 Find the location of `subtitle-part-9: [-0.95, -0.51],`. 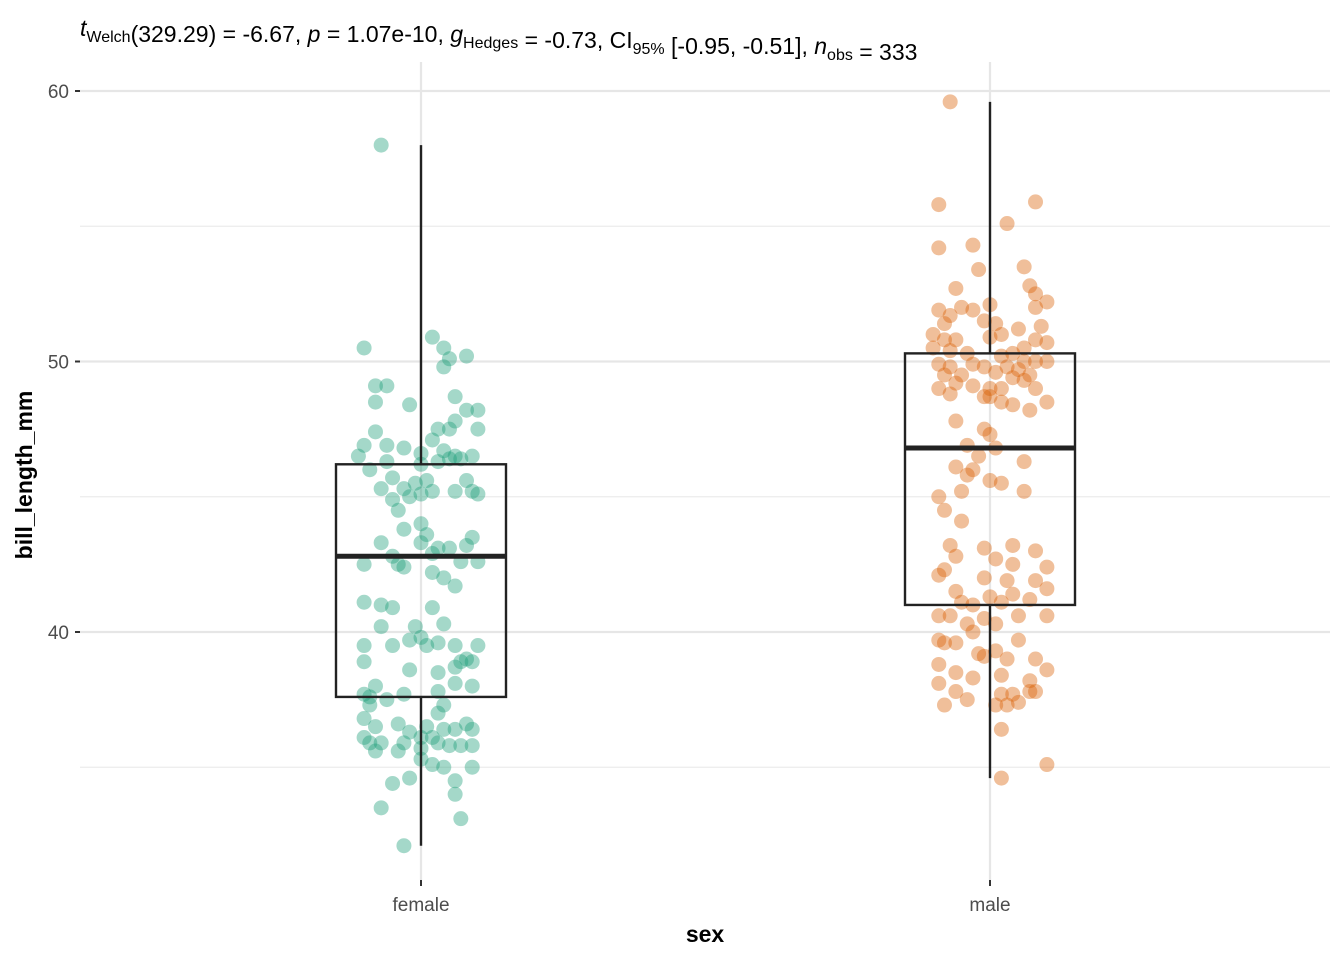

subtitle-part-9: [-0.95, -0.51], is located at coordinates (740, 46).